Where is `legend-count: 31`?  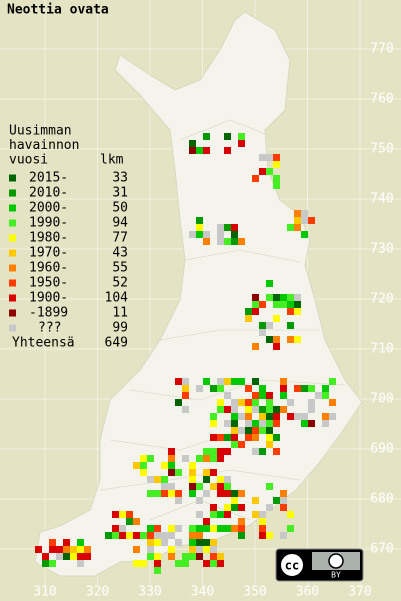 legend-count: 31 is located at coordinates (120, 193).